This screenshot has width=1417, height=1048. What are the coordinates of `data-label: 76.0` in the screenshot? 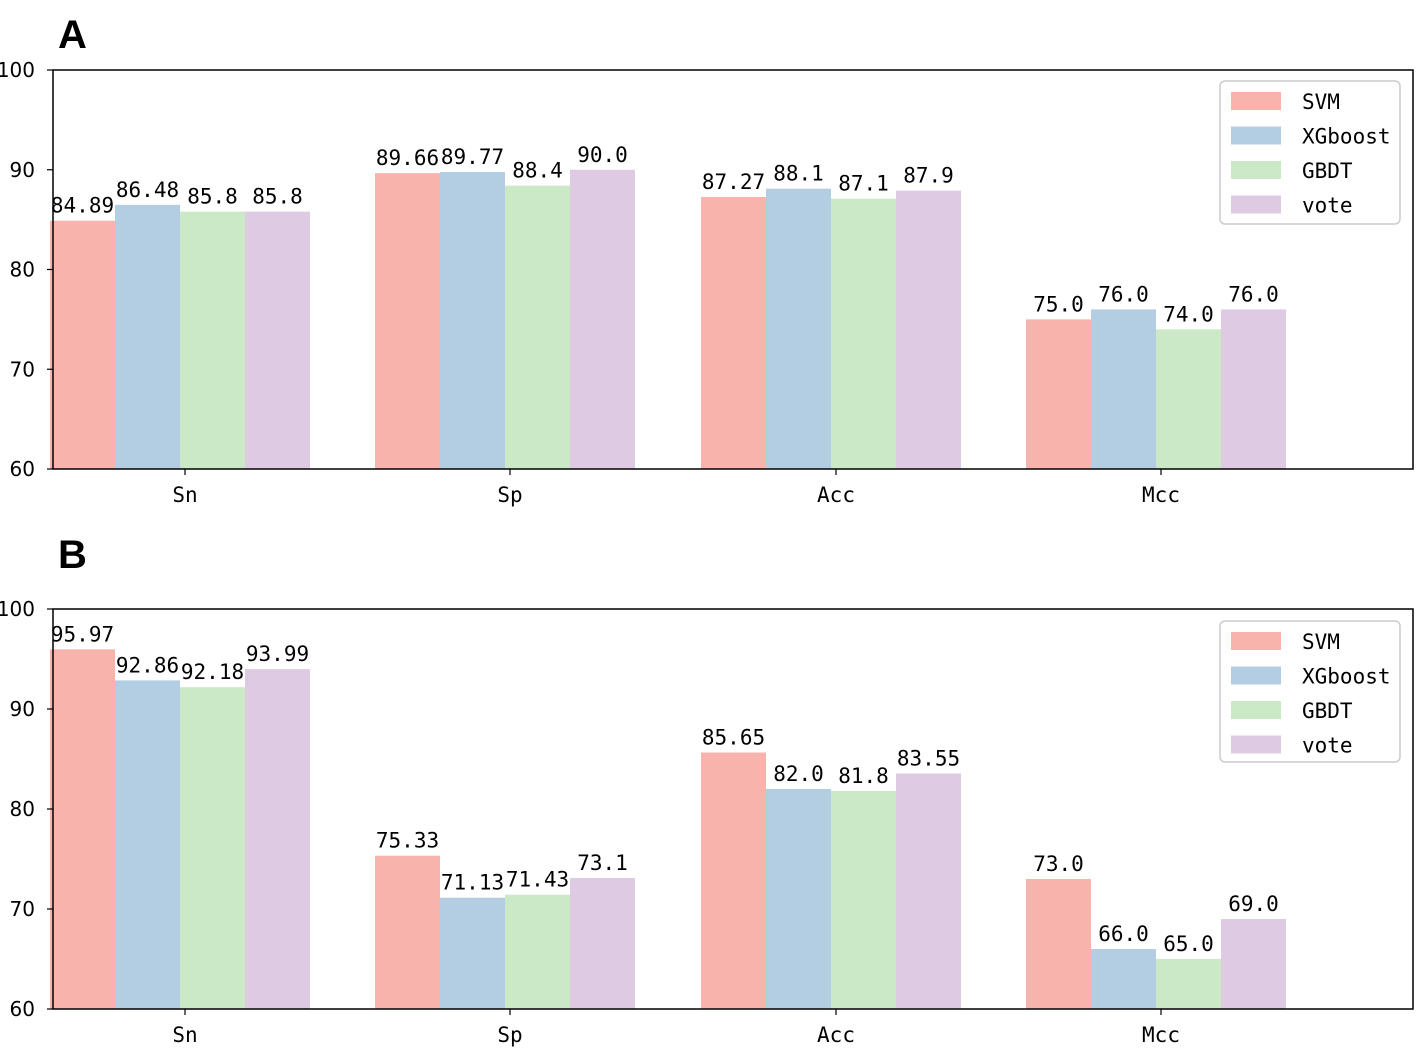 It's located at (1253, 294).